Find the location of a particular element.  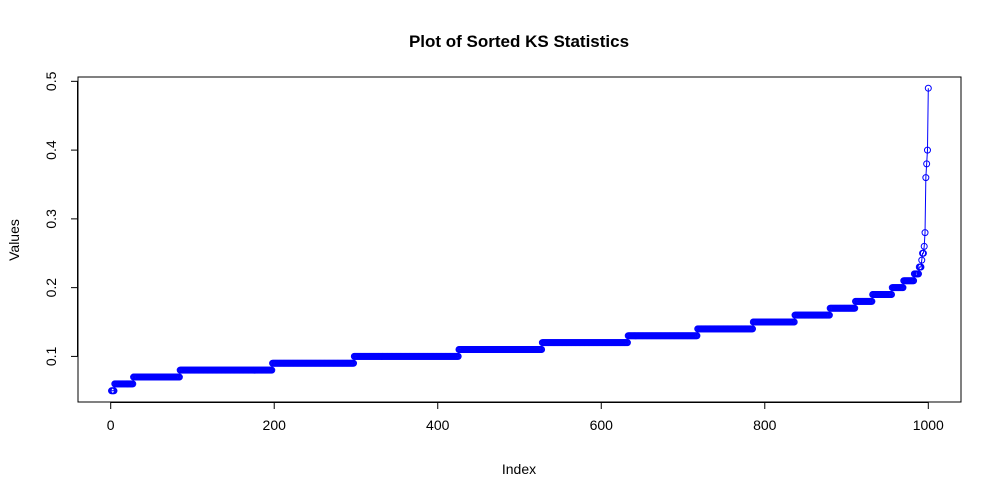

y-tick-label: 0.2 is located at coordinates (51, 288).